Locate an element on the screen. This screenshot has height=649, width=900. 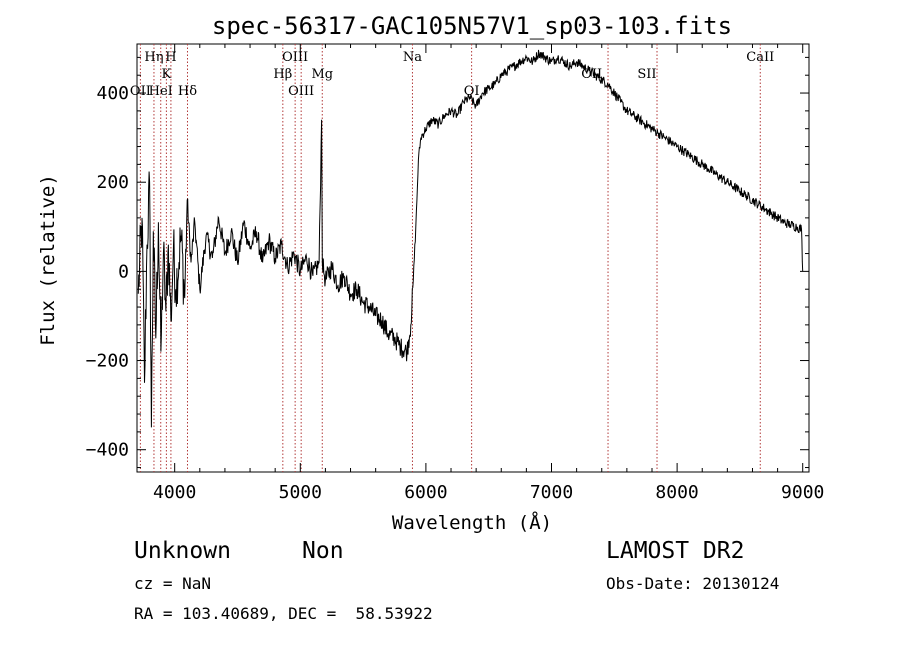
x-tick-label: 4000 is located at coordinates (174, 492).